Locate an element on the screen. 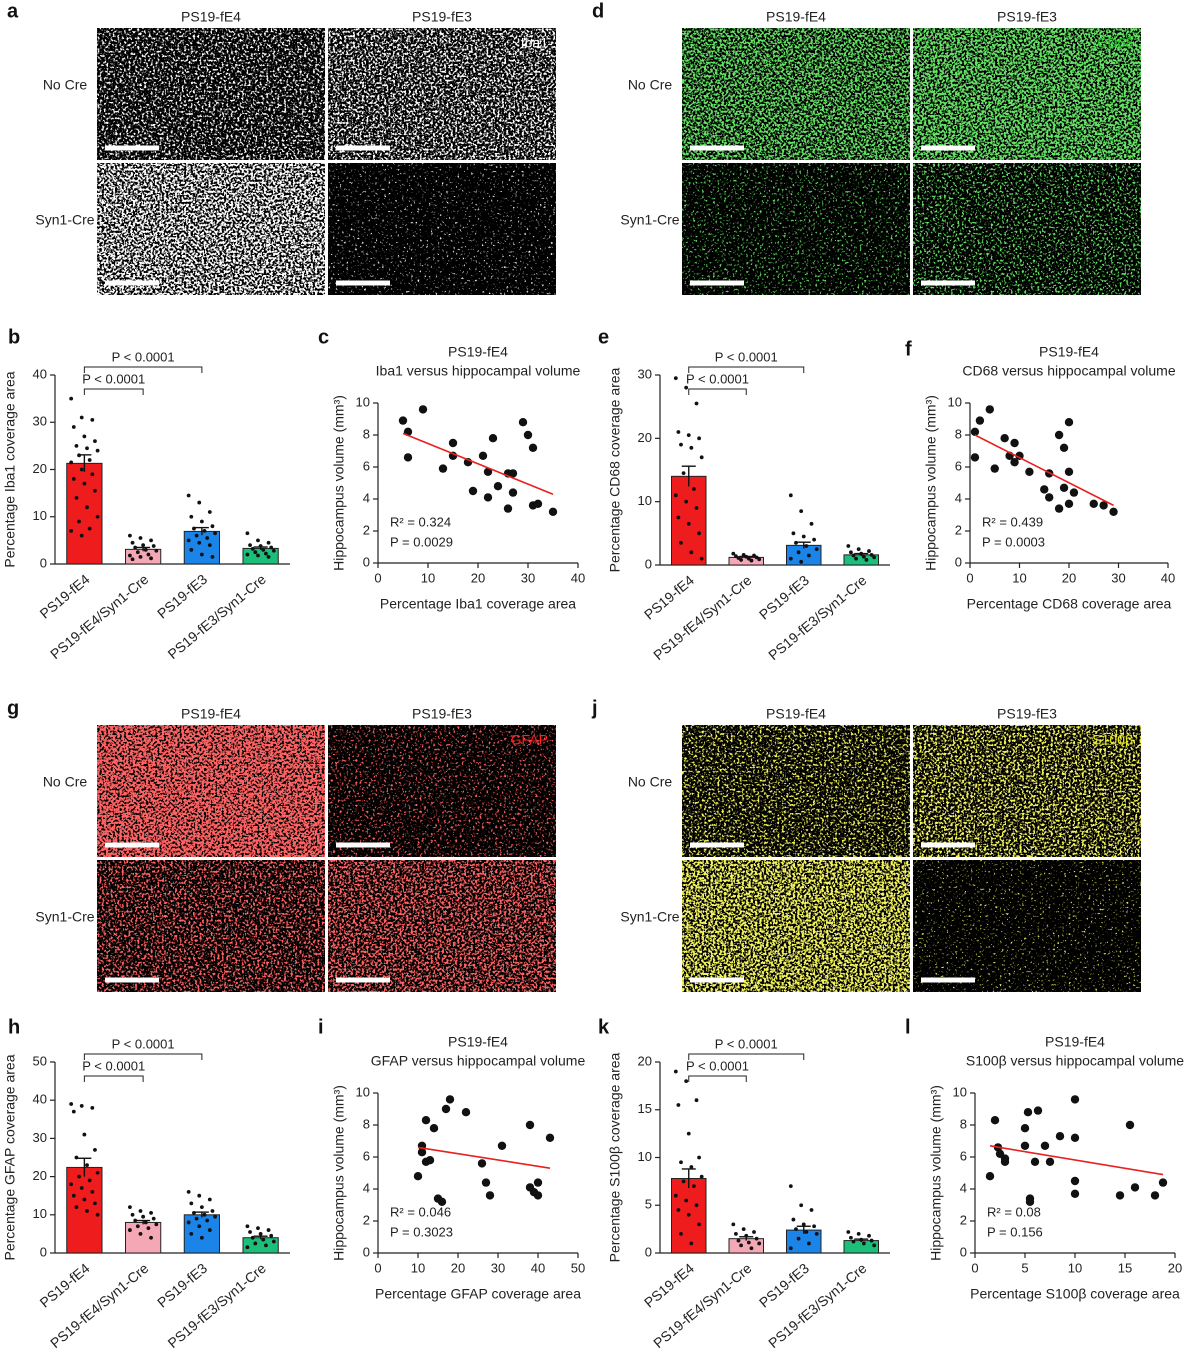 Image resolution: width=1200 pixels, height=1358 pixels. x-axis-label: Percentage CD68 coverage area is located at coordinates (1069, 604).